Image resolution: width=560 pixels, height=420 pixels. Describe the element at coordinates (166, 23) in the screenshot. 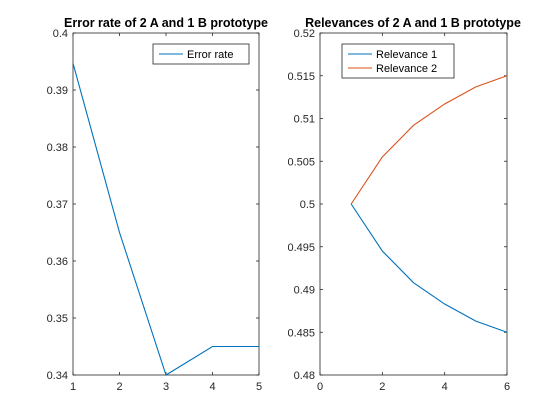

I see `chart-title: Error rate of 2 A and 1 B prototype` at that location.